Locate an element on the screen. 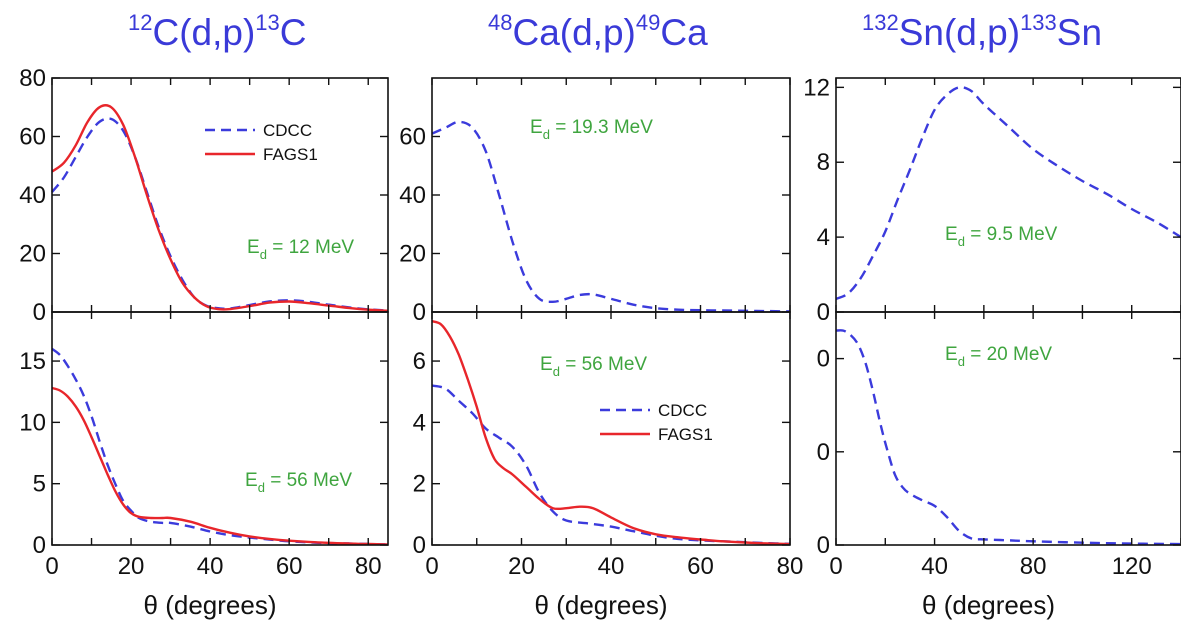 This screenshot has width=1181, height=622. title-ca48: 48Ca(d,p)49Ca is located at coordinates (598, 31).